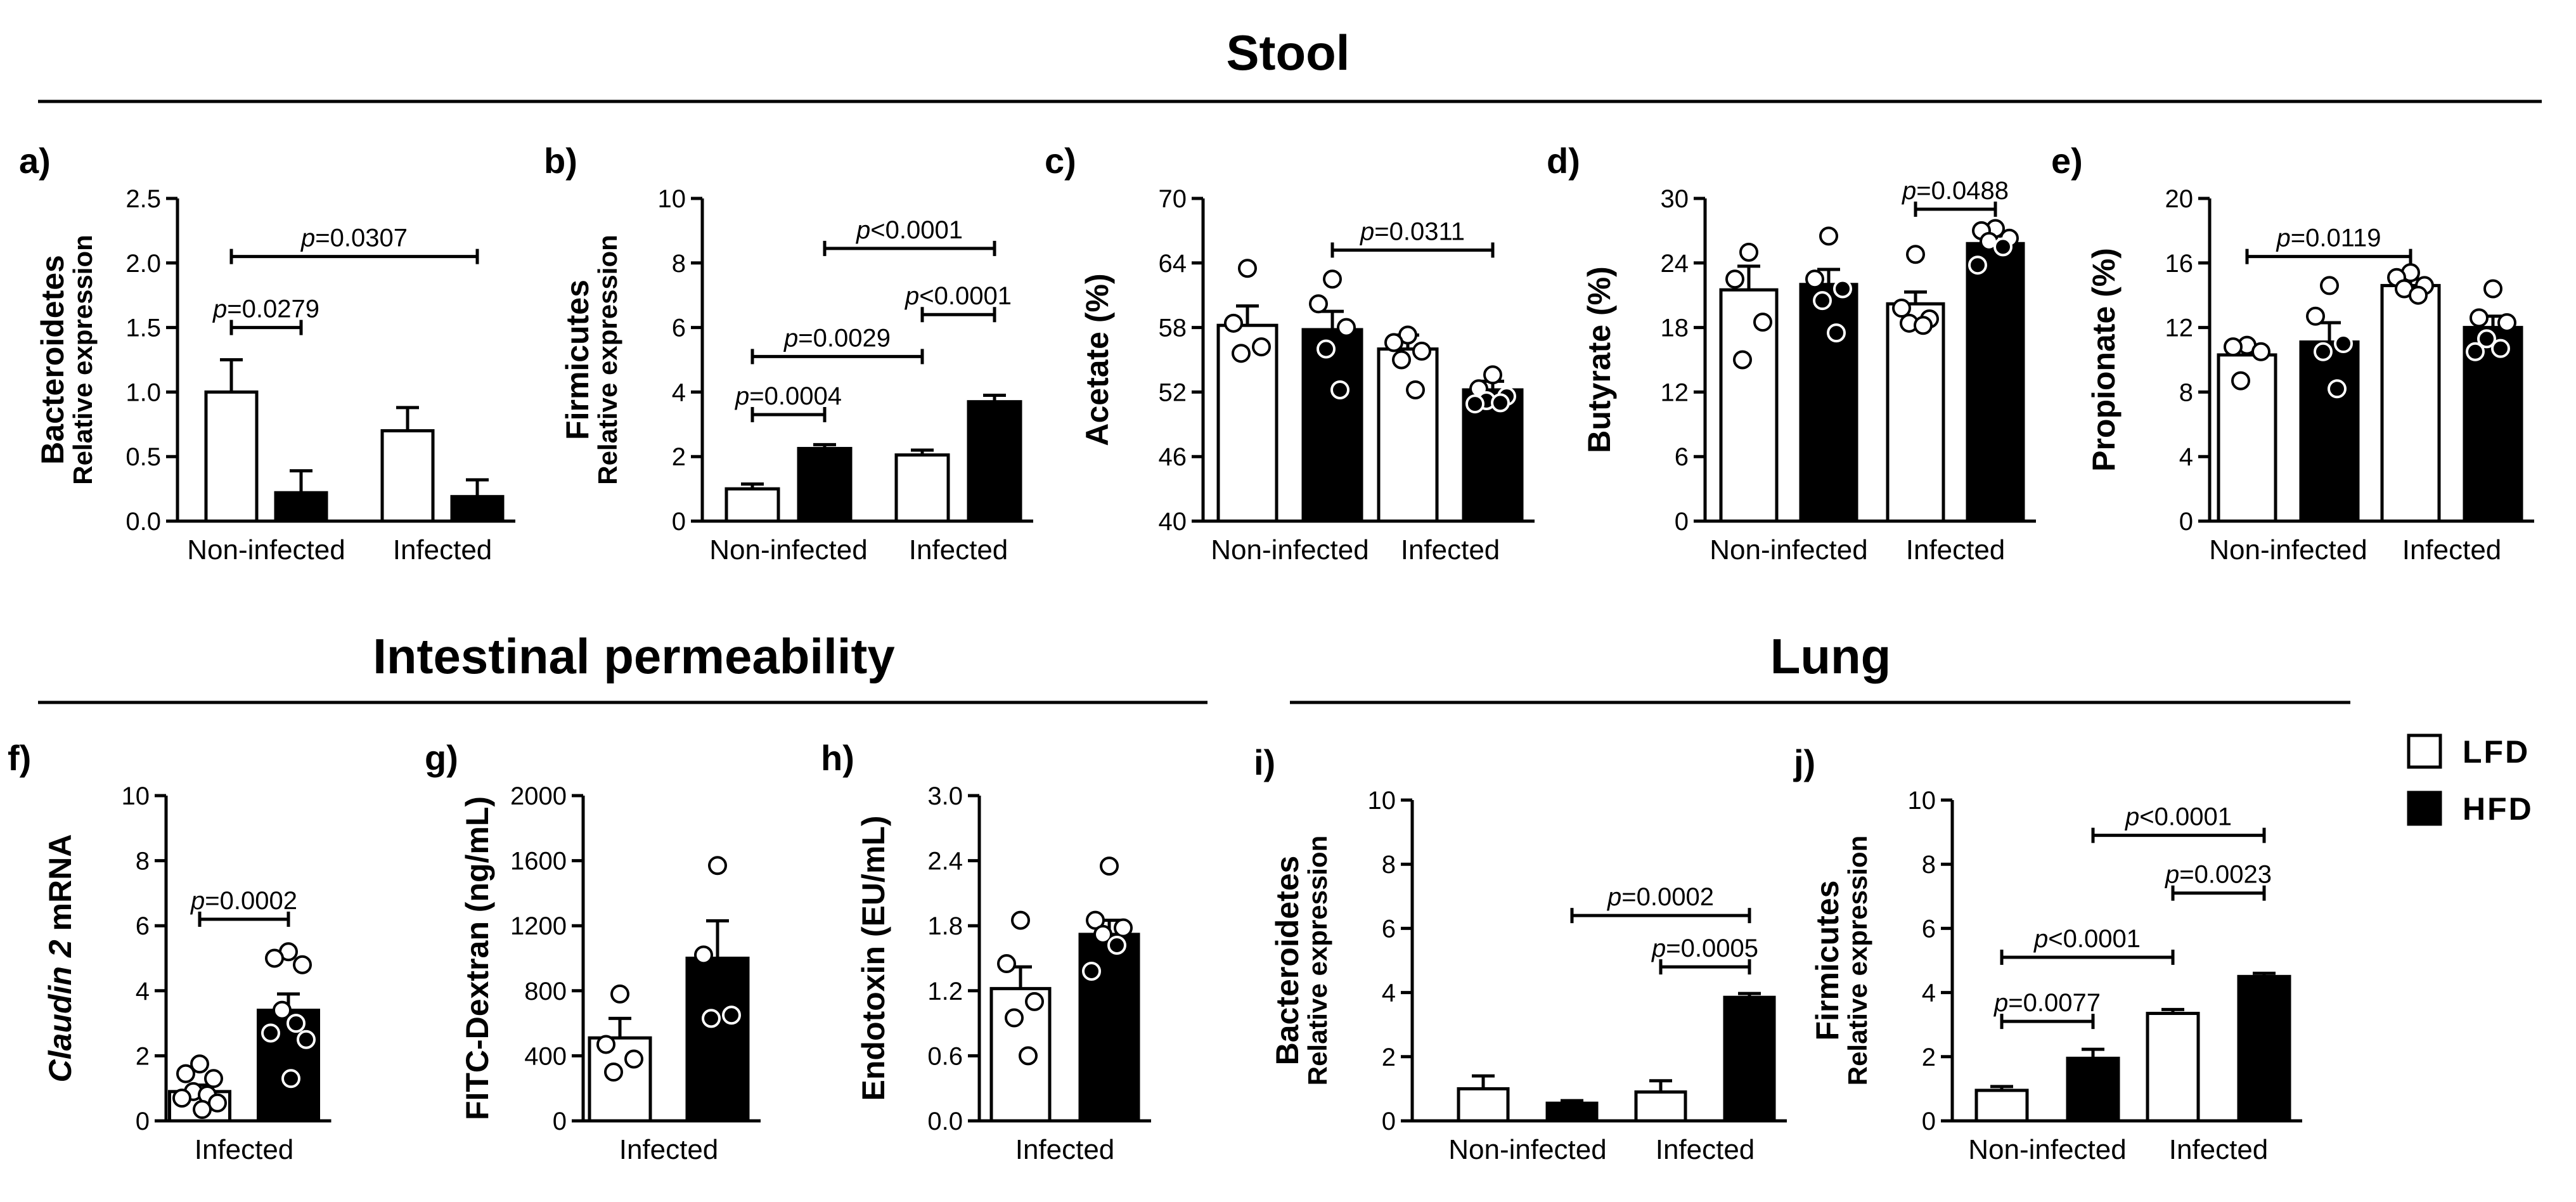 This screenshot has height=1202, width=2576. What do you see at coordinates (538, 926) in the screenshot?
I see `y-tick-label: 1200` at bounding box center [538, 926].